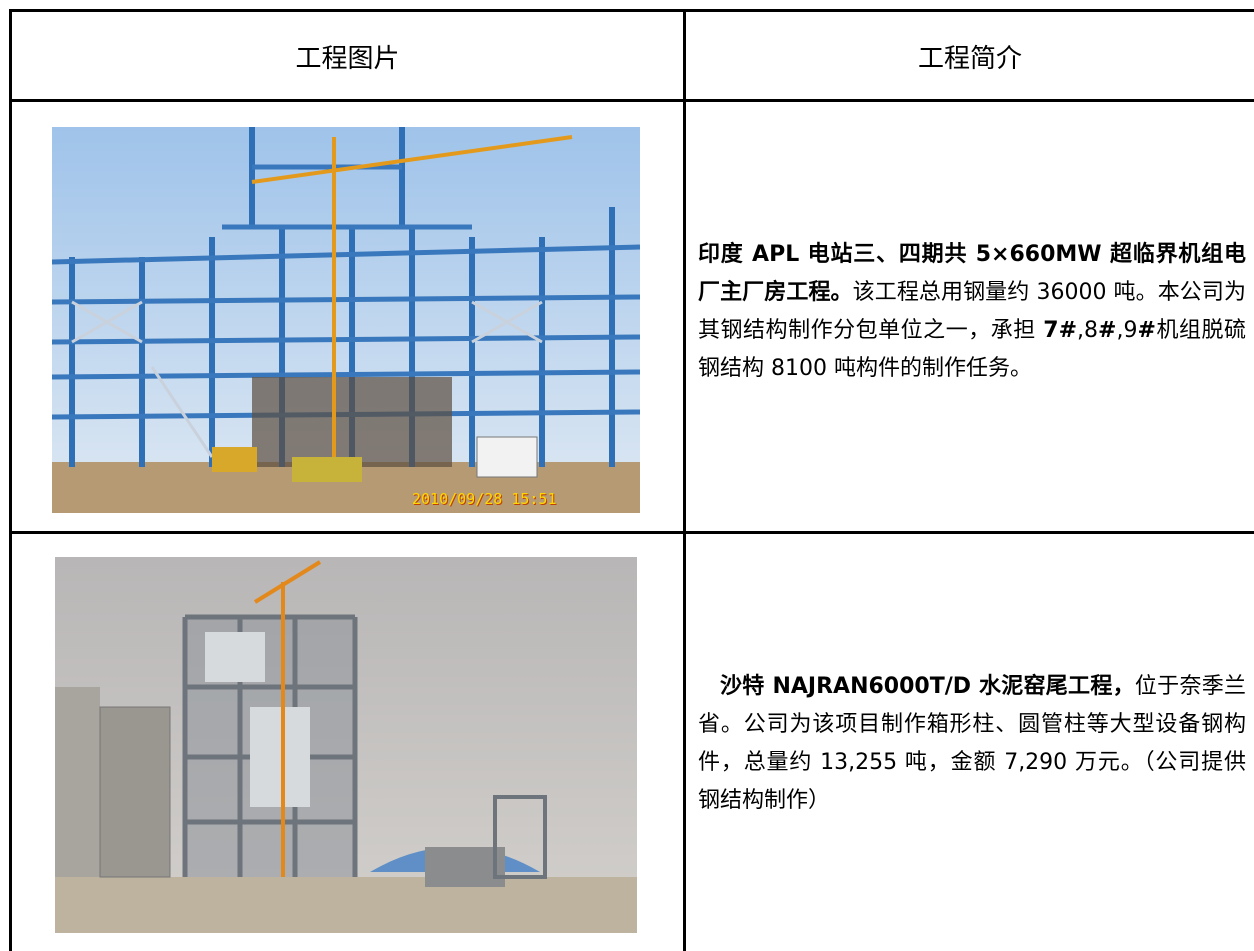 Image resolution: width=1254 pixels, height=951 pixels. I want to click on description-text: 机组脱硫钢结构 8100 吨构件的制作任务。, so click(972, 349).